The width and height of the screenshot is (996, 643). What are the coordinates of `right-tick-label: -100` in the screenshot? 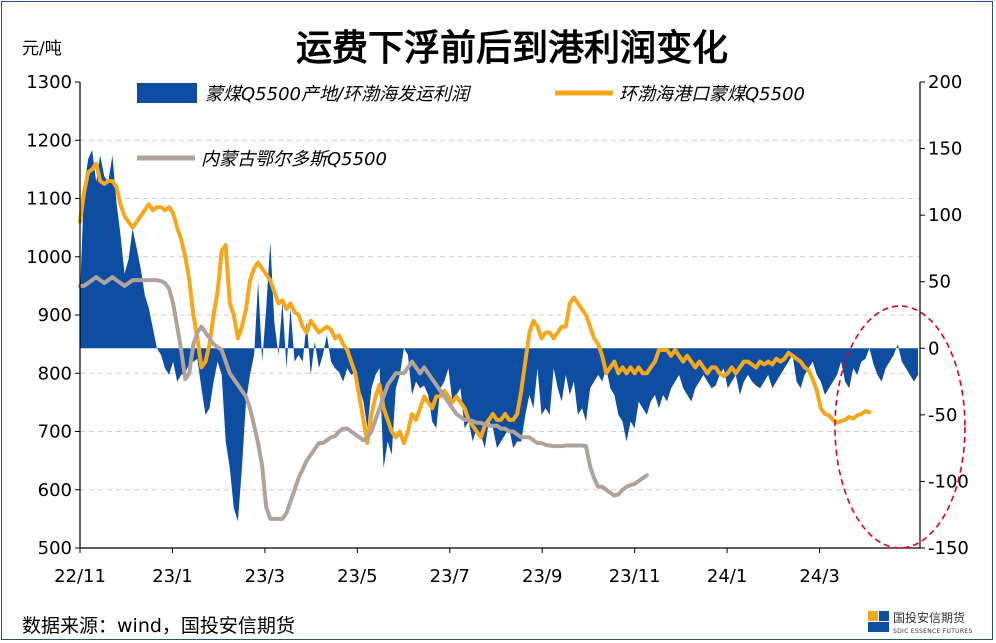 It's located at (948, 481).